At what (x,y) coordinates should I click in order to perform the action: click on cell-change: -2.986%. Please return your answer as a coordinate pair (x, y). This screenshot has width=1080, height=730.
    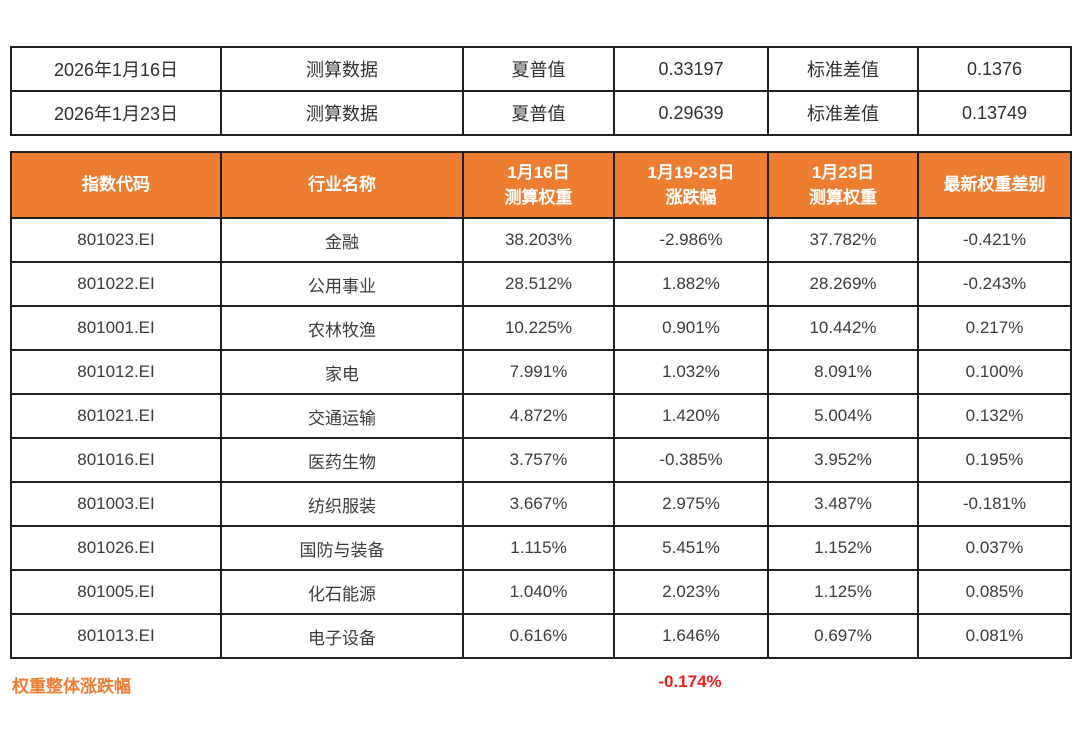
    Looking at the image, I should click on (691, 240).